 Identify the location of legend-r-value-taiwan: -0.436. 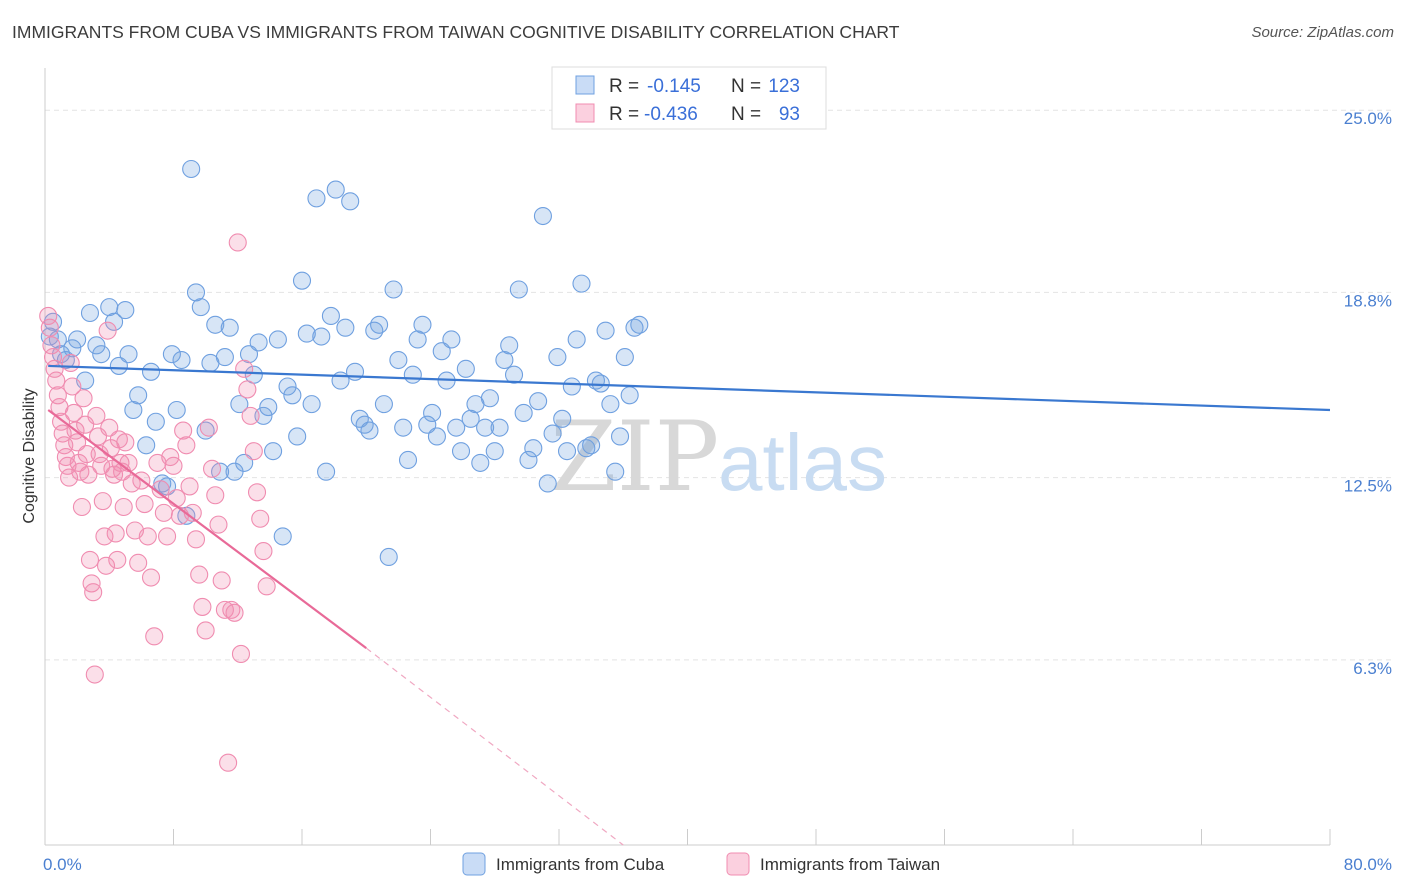
(671, 114).